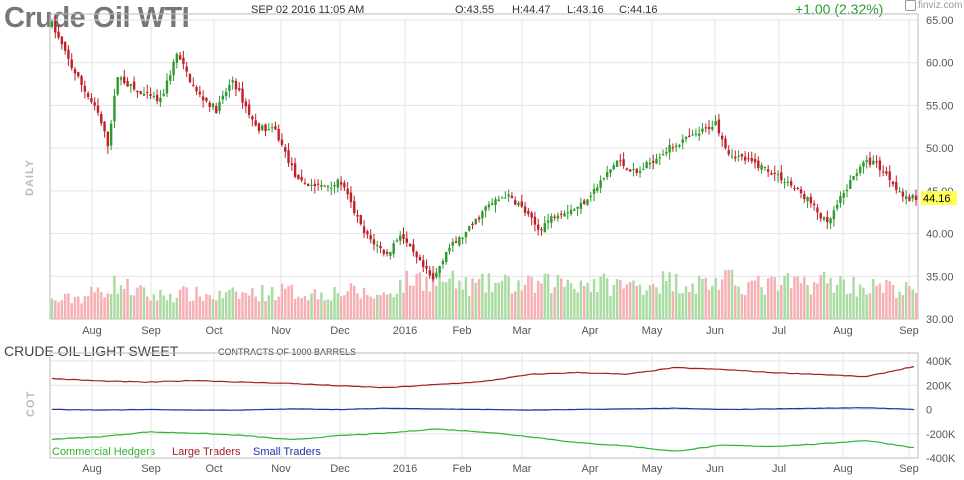  I want to click on cot-month-label: Aug, so click(92, 469).